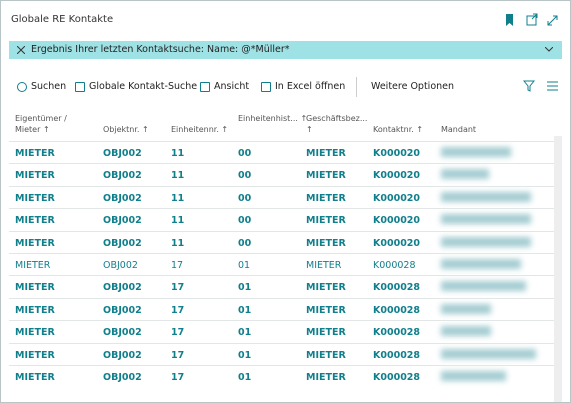 The image size is (571, 403). I want to click on toolbar-button: Ansicht, so click(232, 86).